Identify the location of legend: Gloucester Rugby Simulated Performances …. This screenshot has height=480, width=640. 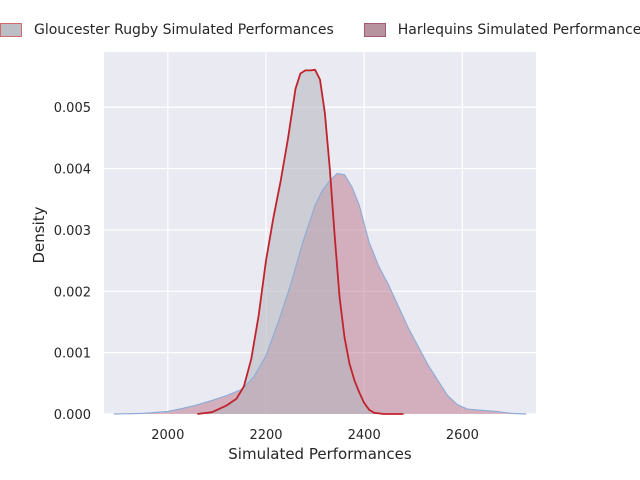
(320, 30).